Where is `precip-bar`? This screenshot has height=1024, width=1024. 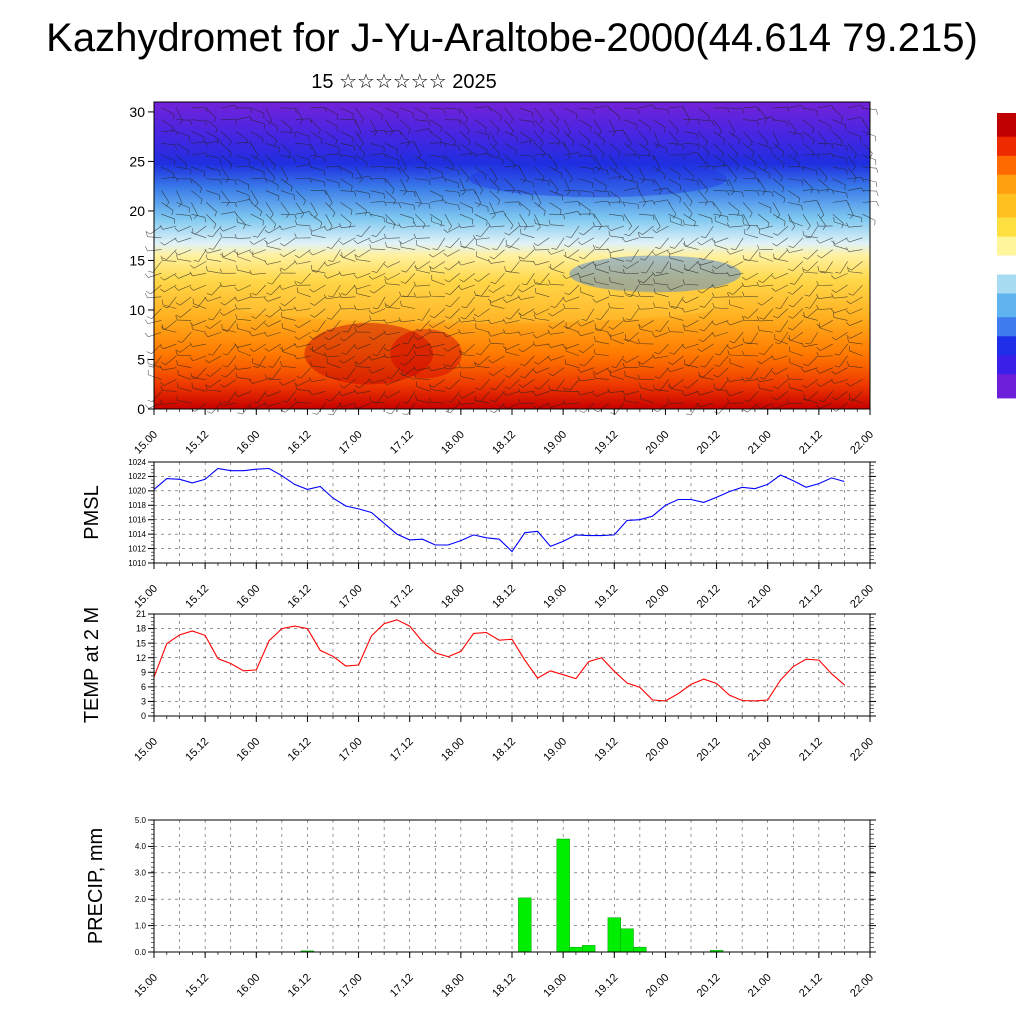 precip-bar is located at coordinates (563, 895).